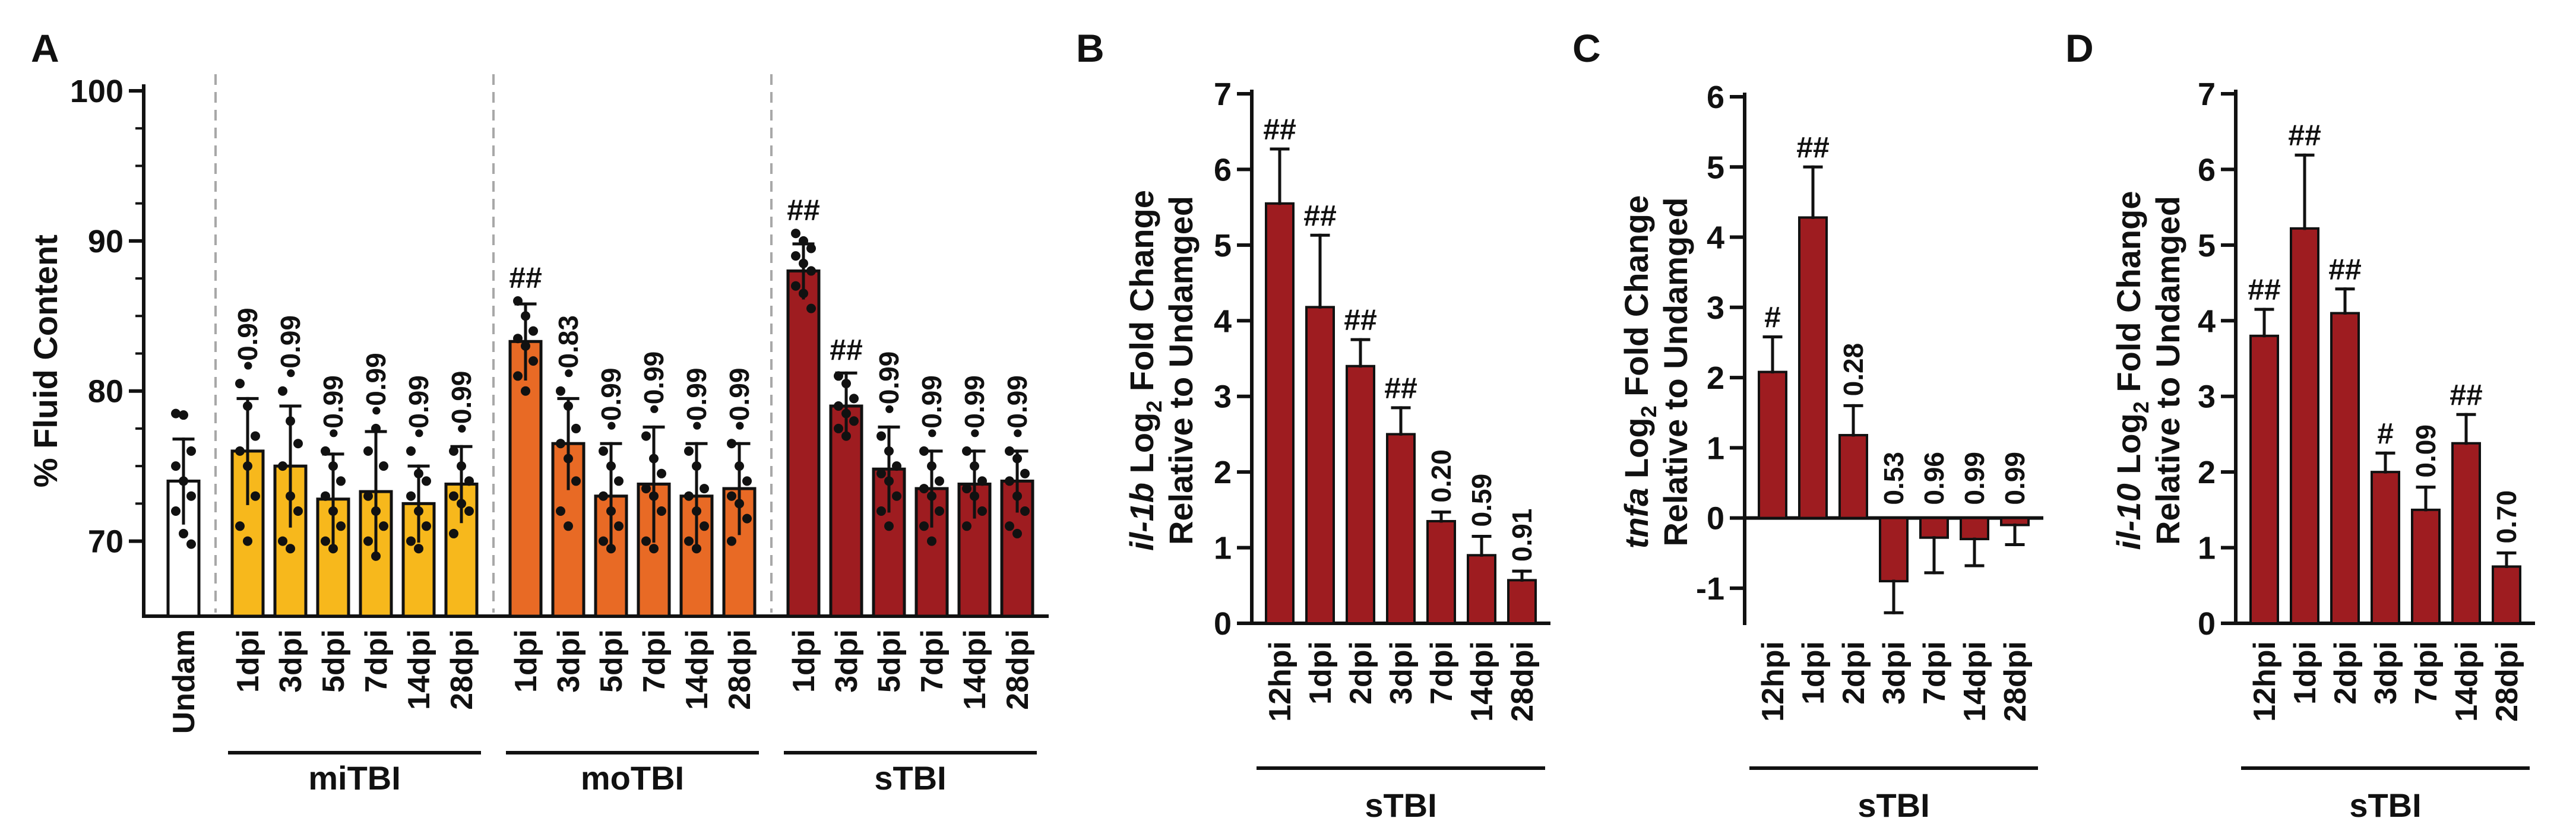 The height and width of the screenshot is (837, 2576). What do you see at coordinates (2015, 681) in the screenshot?
I see `x-tick-label: 28dpi` at bounding box center [2015, 681].